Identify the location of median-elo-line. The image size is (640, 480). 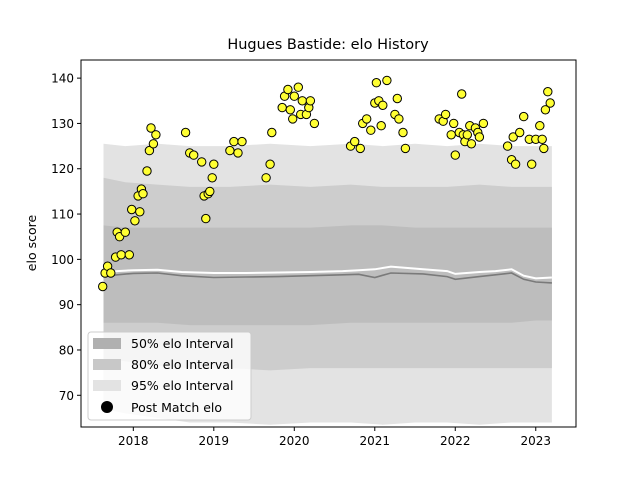
(327, 272).